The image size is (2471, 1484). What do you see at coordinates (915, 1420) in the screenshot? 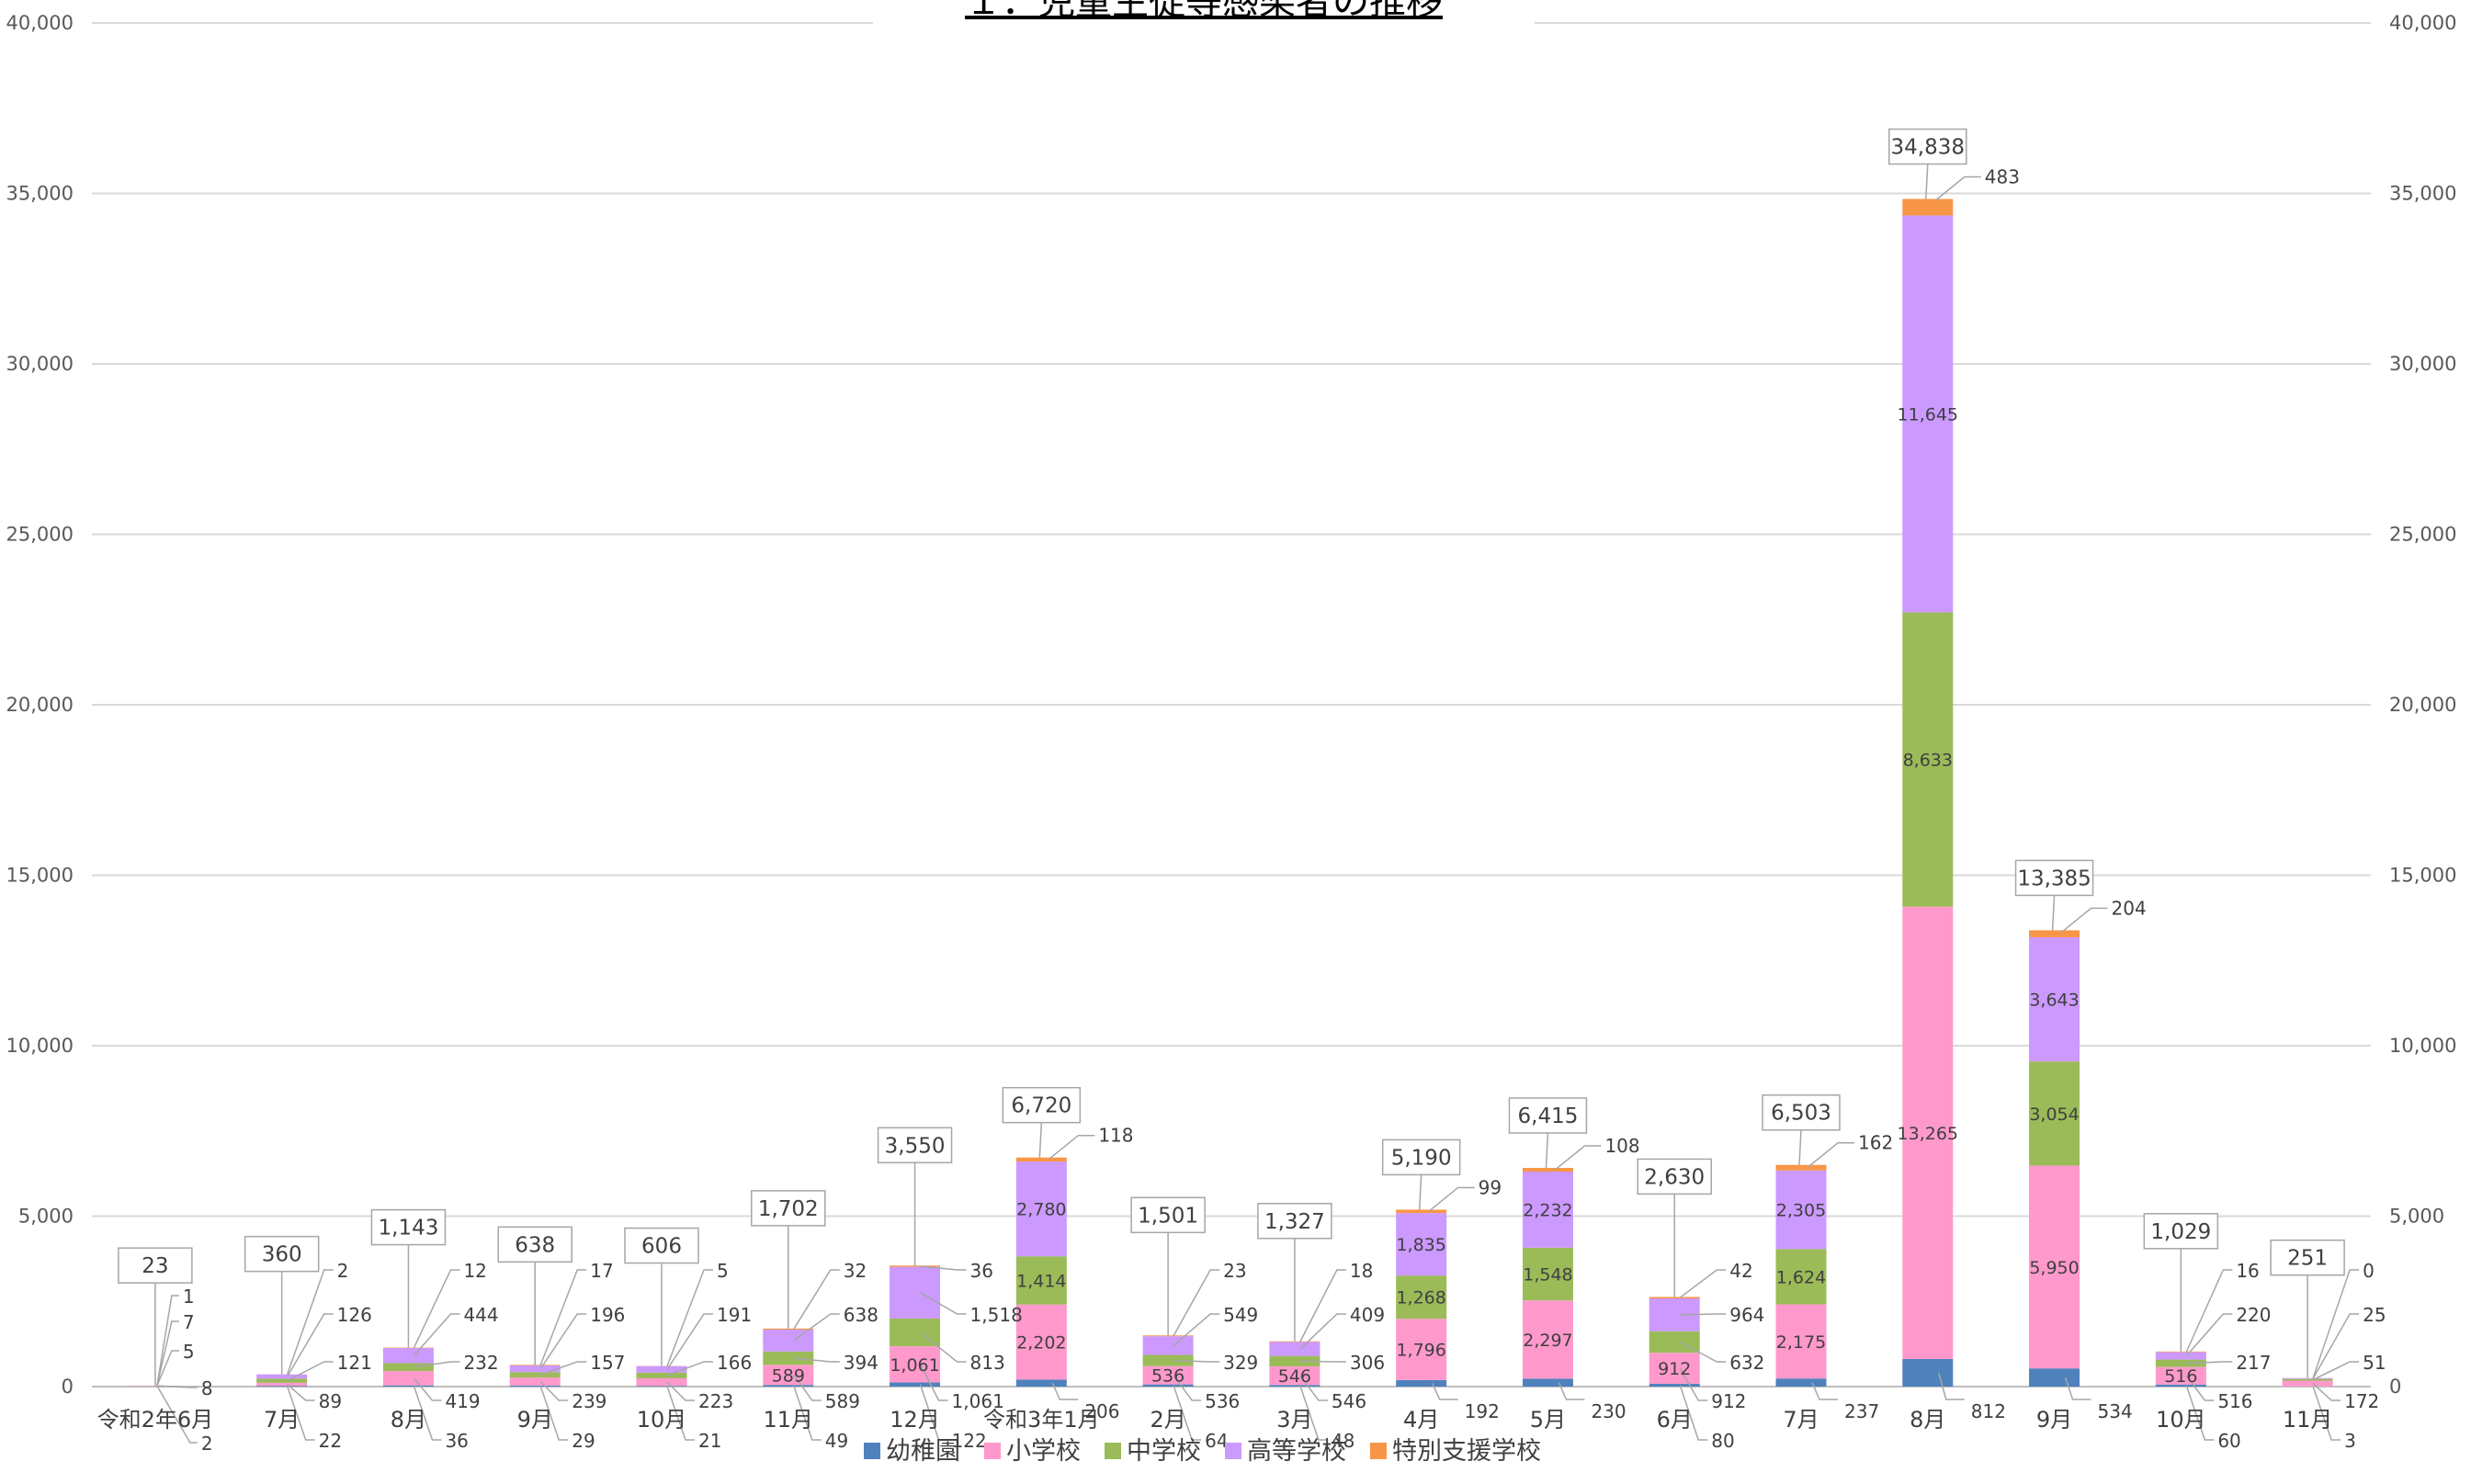
I see `x-tick-label: 12月` at bounding box center [915, 1420].